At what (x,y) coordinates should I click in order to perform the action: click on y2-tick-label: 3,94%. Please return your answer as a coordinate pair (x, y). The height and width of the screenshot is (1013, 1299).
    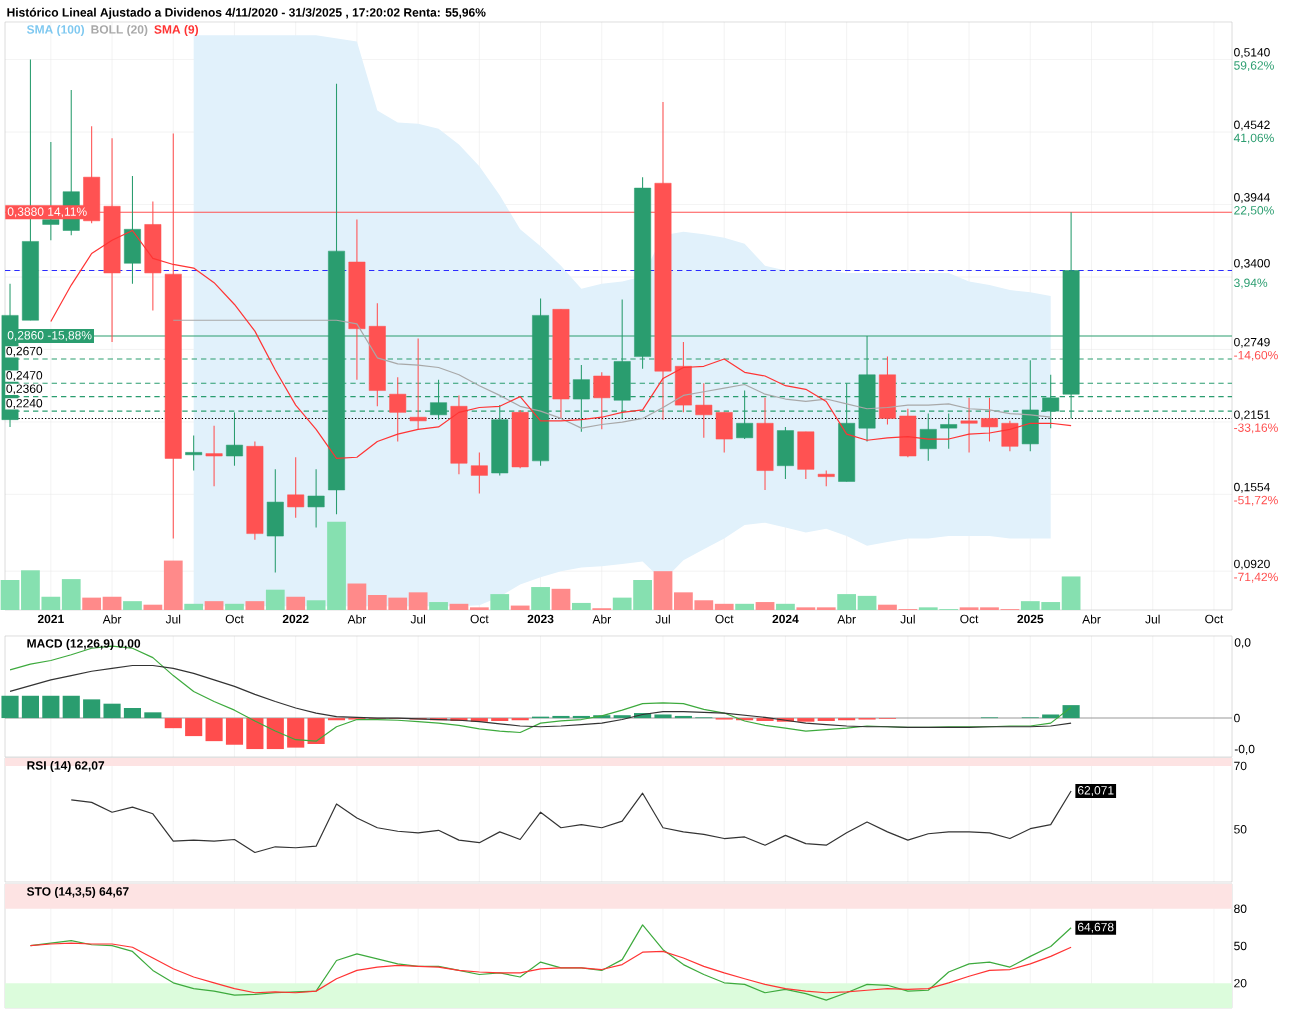
    Looking at the image, I should click on (1251, 283).